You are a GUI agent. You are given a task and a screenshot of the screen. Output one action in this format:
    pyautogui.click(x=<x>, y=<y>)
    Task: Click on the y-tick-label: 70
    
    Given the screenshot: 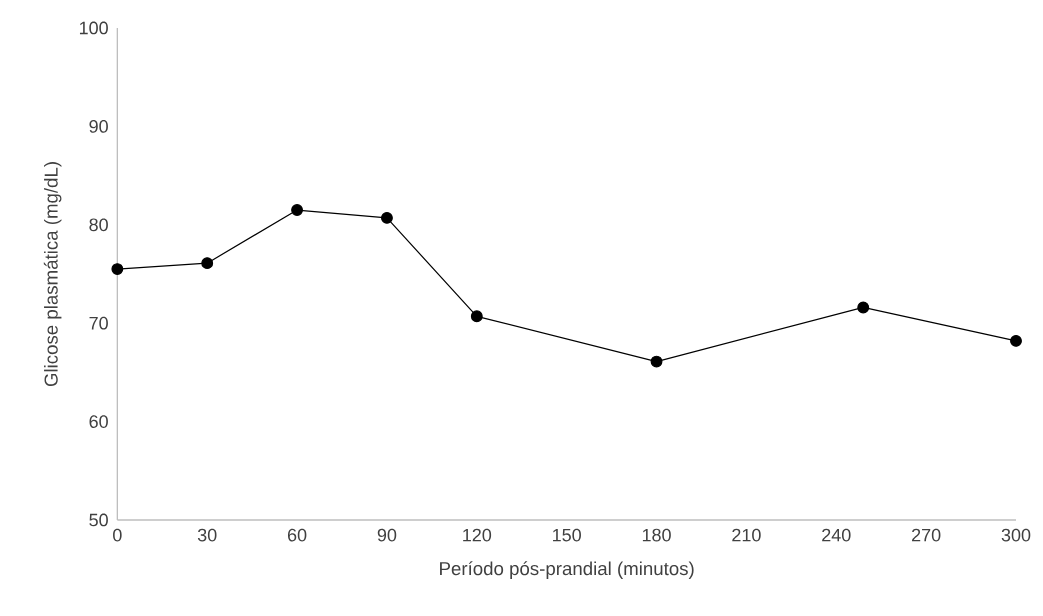 What is the action you would take?
    pyautogui.click(x=98, y=323)
    